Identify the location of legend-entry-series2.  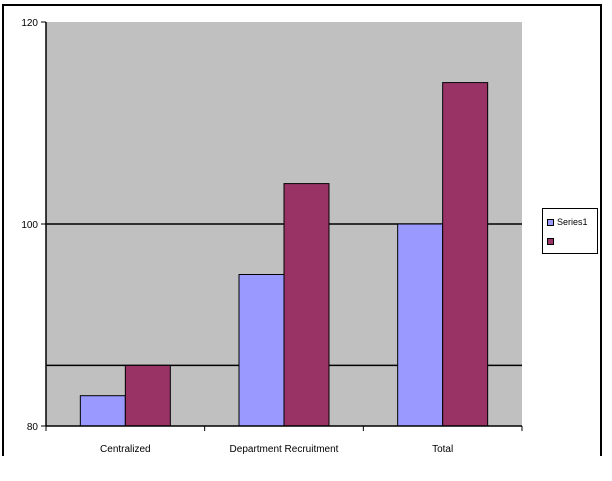
(552, 241).